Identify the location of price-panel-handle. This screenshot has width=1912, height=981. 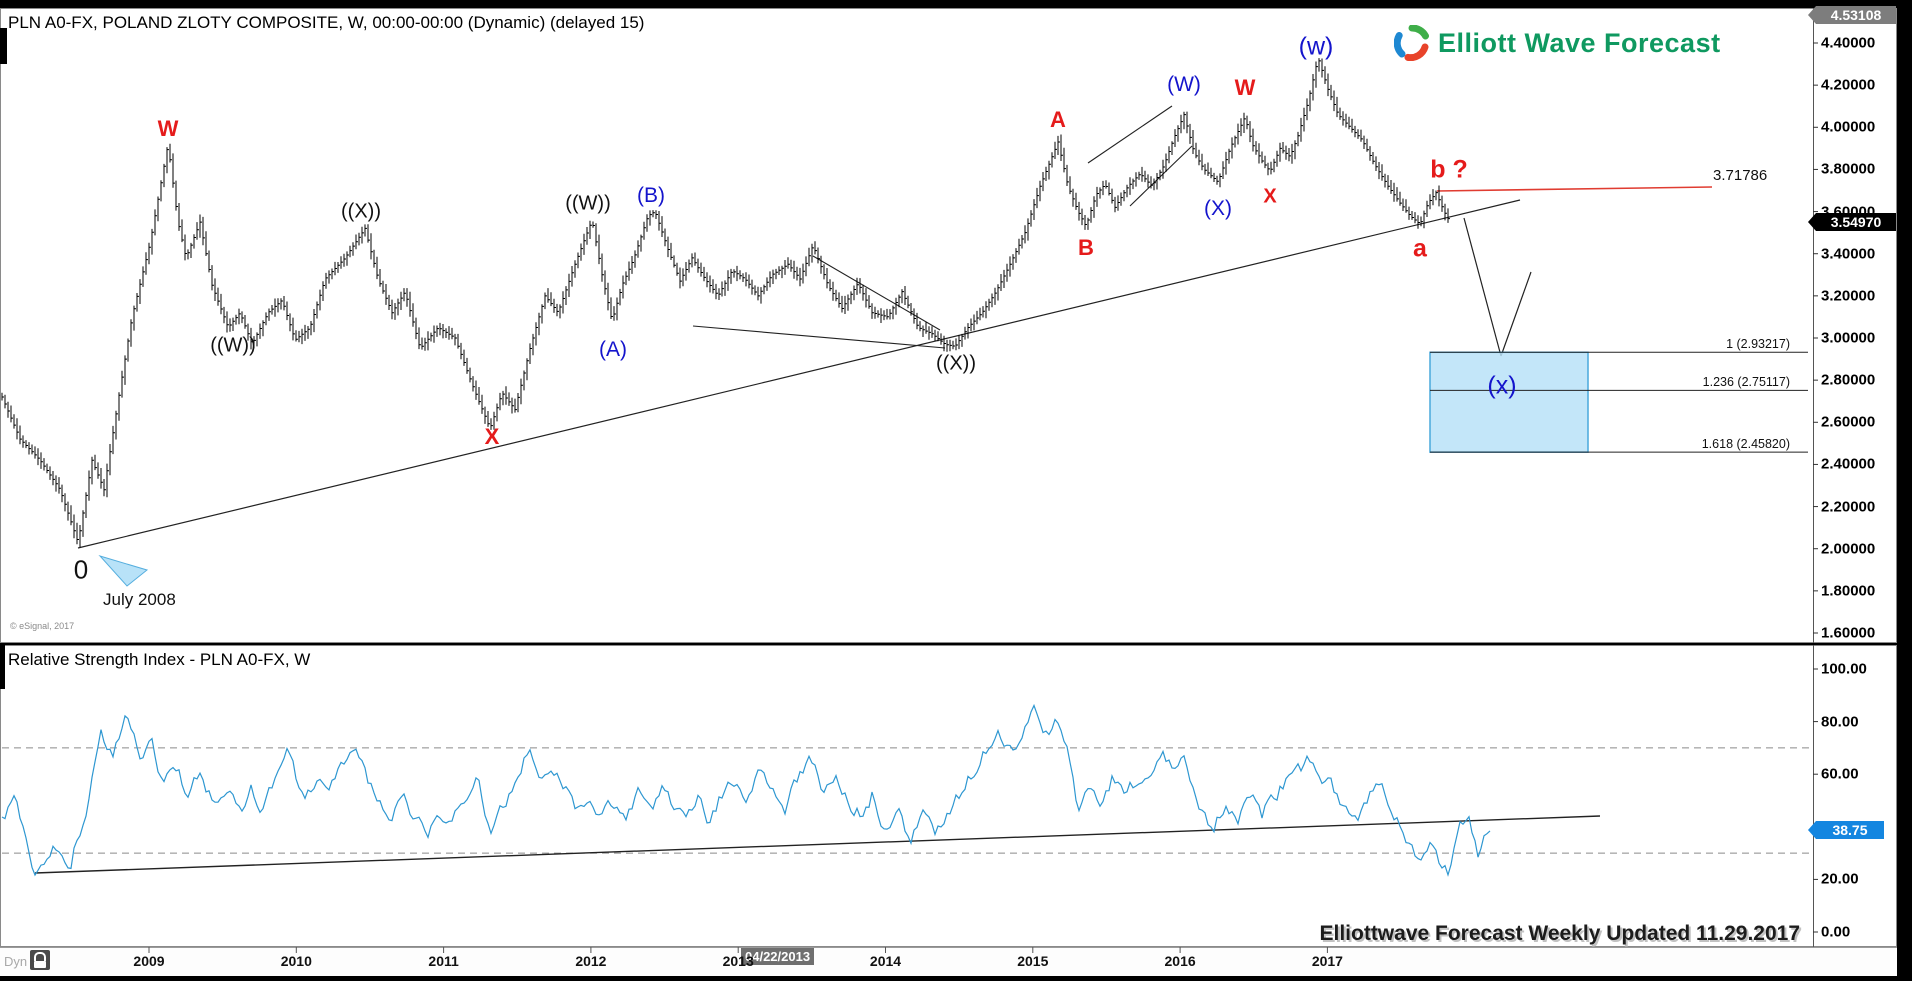
(3, 46).